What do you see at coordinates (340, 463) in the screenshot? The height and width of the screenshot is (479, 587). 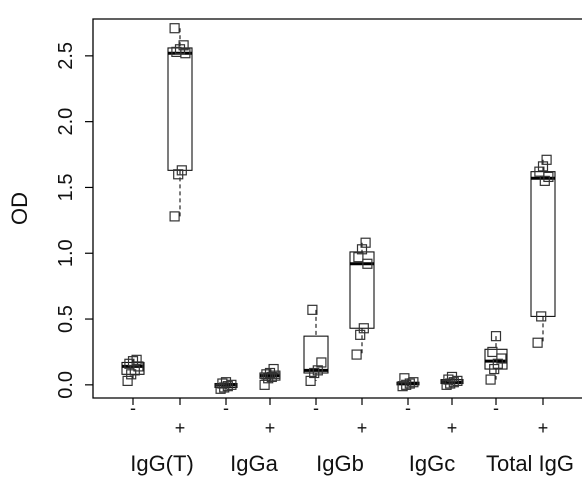 I see `group-label: IgGb` at bounding box center [340, 463].